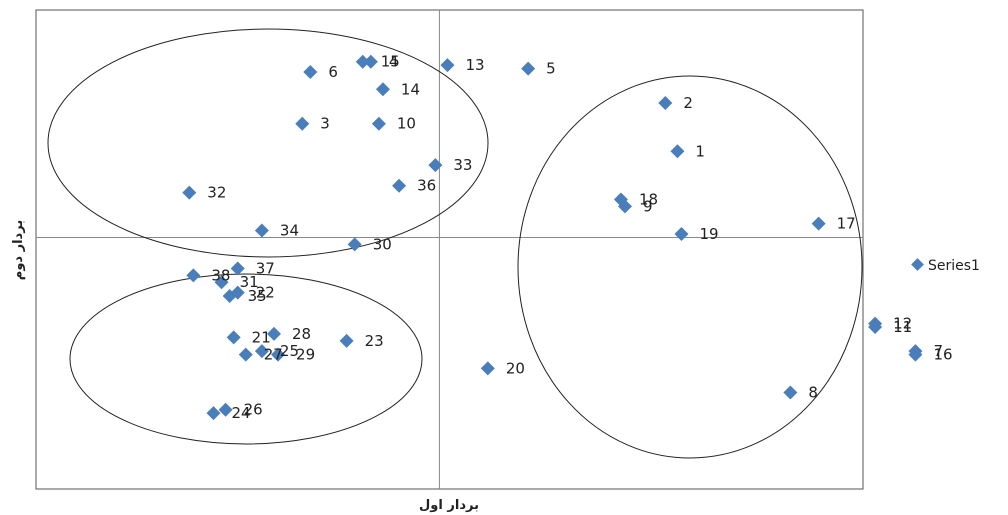  Describe the element at coordinates (289, 231) in the screenshot. I see `data-label-34: 34` at that location.